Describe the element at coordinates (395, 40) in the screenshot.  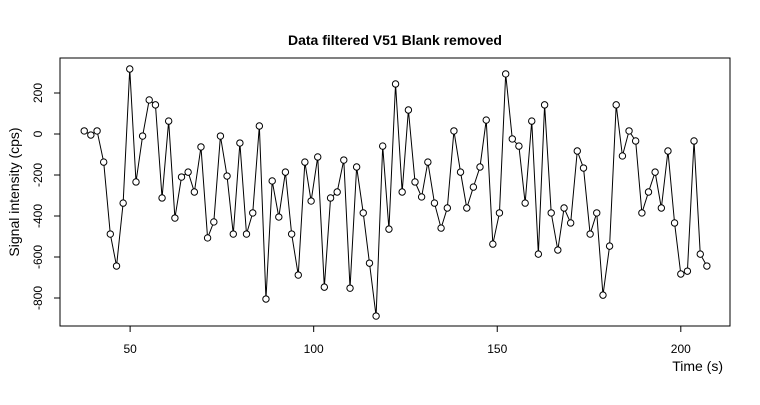
I see `chart-title: Data filtered V51 Blank removed` at that location.